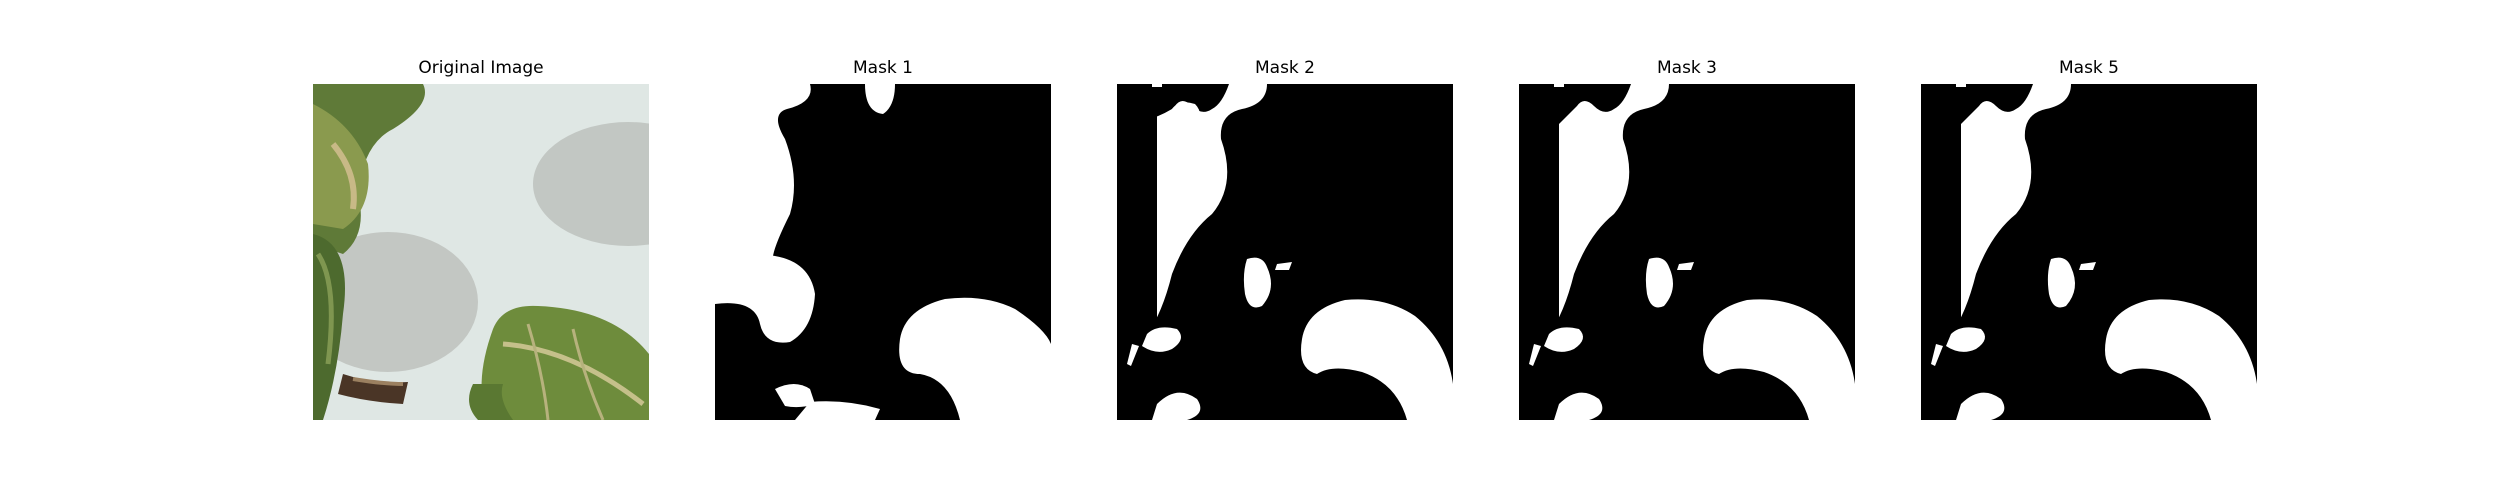 This screenshot has height=500, width=2500. What do you see at coordinates (1686, 68) in the screenshot?
I see `mask-3-title: Mask 3` at bounding box center [1686, 68].